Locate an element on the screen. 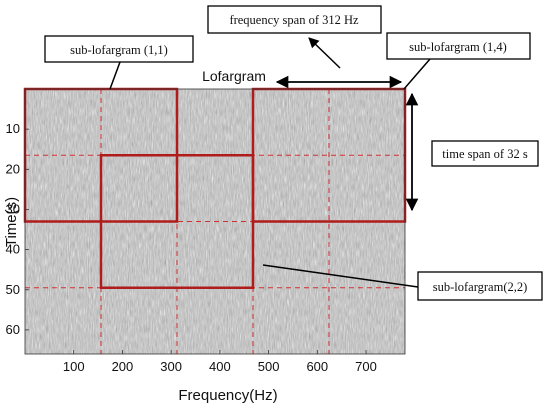  callout-sub-lofargram-1-1: sub-lofargram (1,1) is located at coordinates (119, 62).